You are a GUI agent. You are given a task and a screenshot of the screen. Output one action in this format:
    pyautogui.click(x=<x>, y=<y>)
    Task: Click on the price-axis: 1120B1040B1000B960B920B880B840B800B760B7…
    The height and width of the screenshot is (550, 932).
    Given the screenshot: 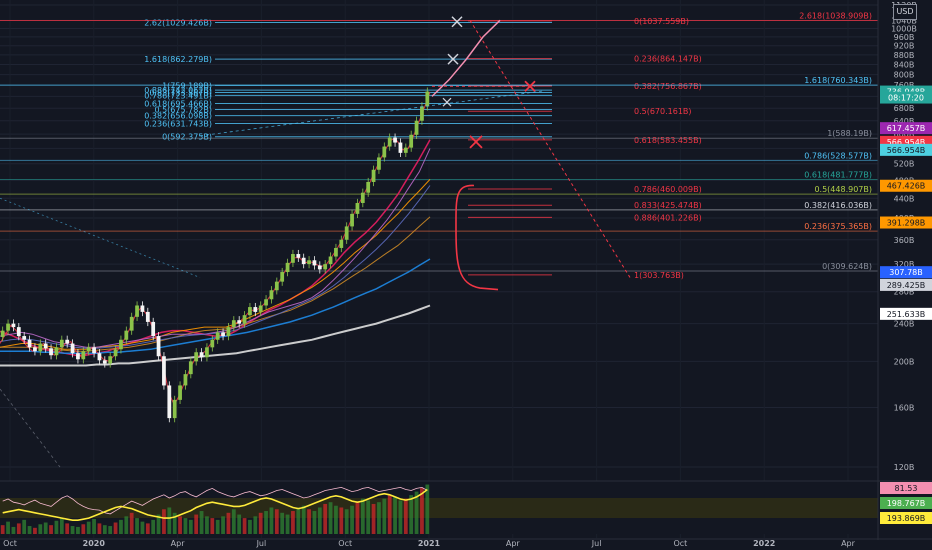 What is the action you would take?
    pyautogui.click(x=904, y=270)
    